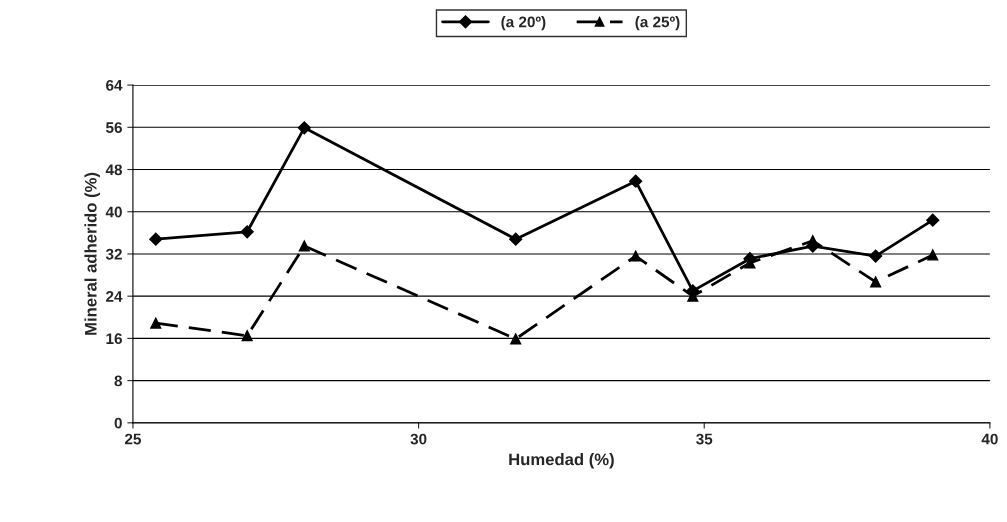  Describe the element at coordinates (704, 439) in the screenshot. I see `x-tick-label: 35` at that location.